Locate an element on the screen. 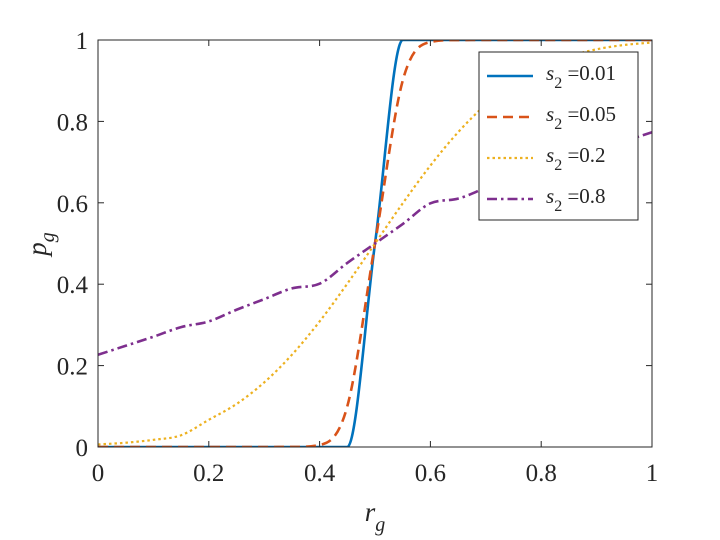 Image resolution: width=720 pixels, height=540 pixels. y-tick-label: 0.4 is located at coordinates (73, 285).